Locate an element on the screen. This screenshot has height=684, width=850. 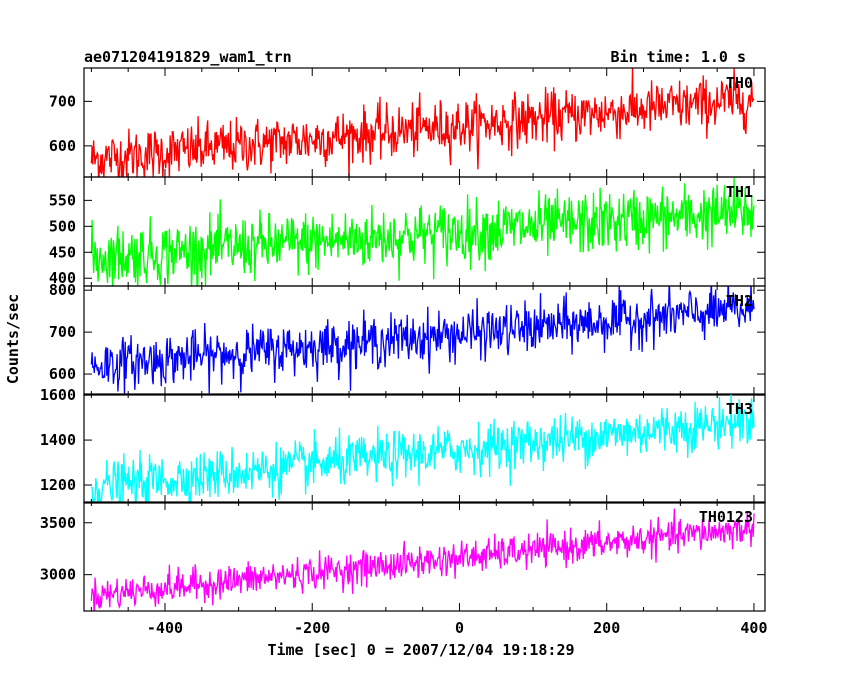
panel-th0123: 3000 3500 TH0123 is located at coordinates (403, 556).